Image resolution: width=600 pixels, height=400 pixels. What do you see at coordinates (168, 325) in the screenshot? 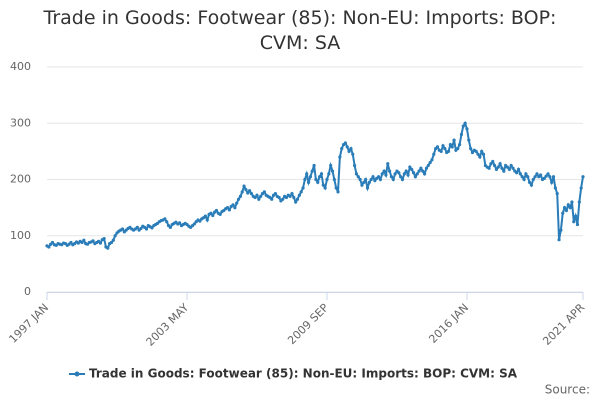
I see `x-tick-label: 2003 MAY` at bounding box center [168, 325].